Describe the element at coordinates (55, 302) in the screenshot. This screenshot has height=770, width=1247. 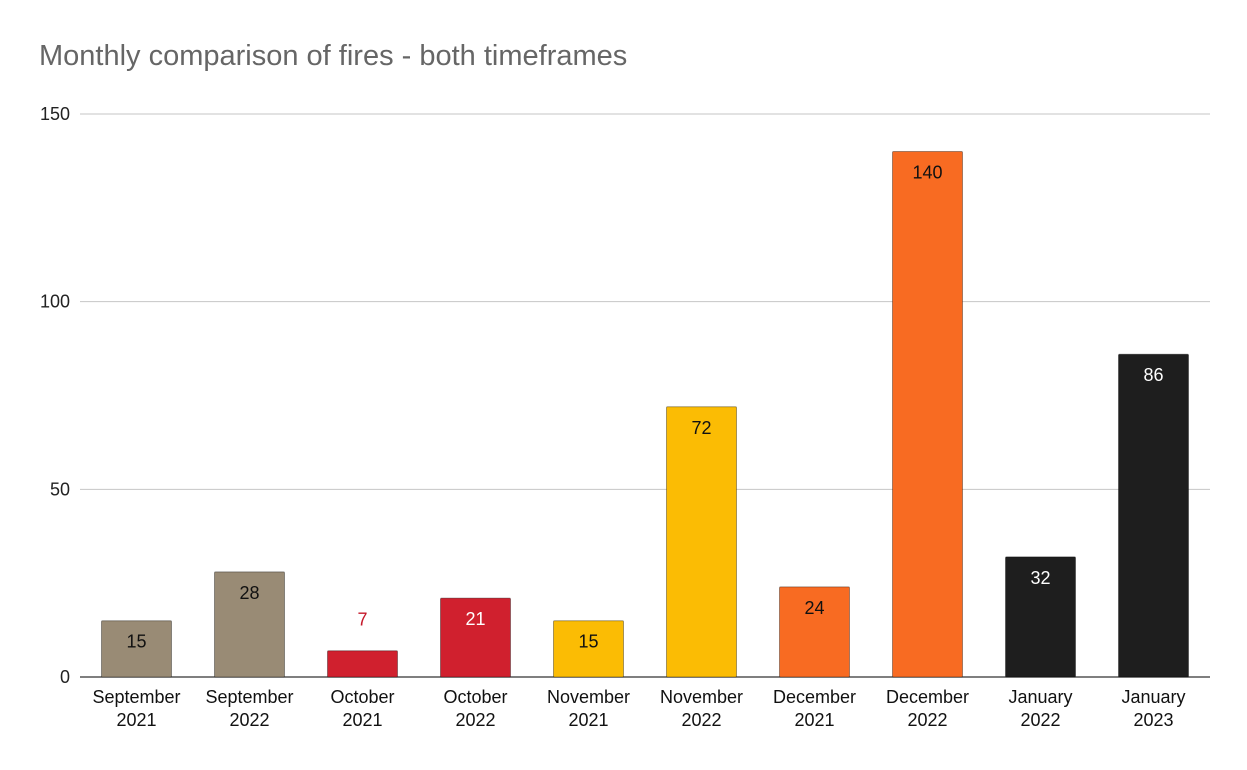
I see `y-tick-label: 100` at that location.